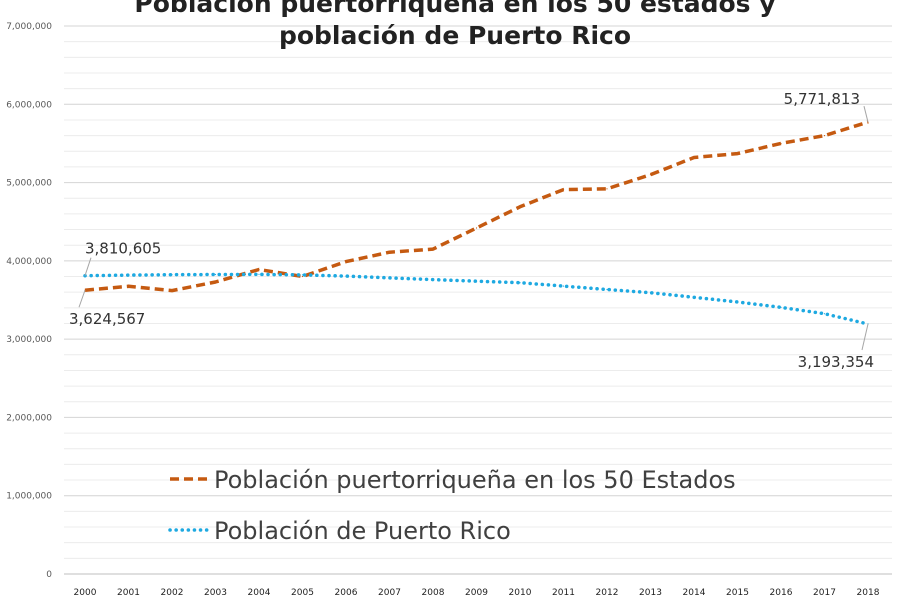 Image resolution: width=910 pixels, height=600 pixels. I want to click on y-tick-label: 2,000,000, so click(29, 418).